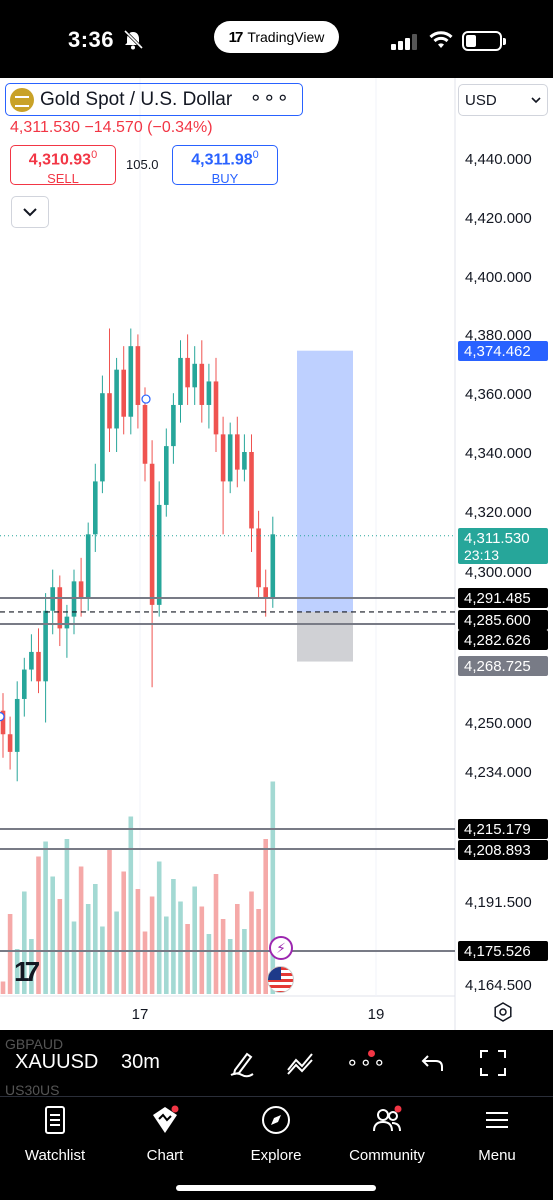 This screenshot has height=1200, width=553. What do you see at coordinates (325, 481) in the screenshot?
I see `position-target-zone` at bounding box center [325, 481].